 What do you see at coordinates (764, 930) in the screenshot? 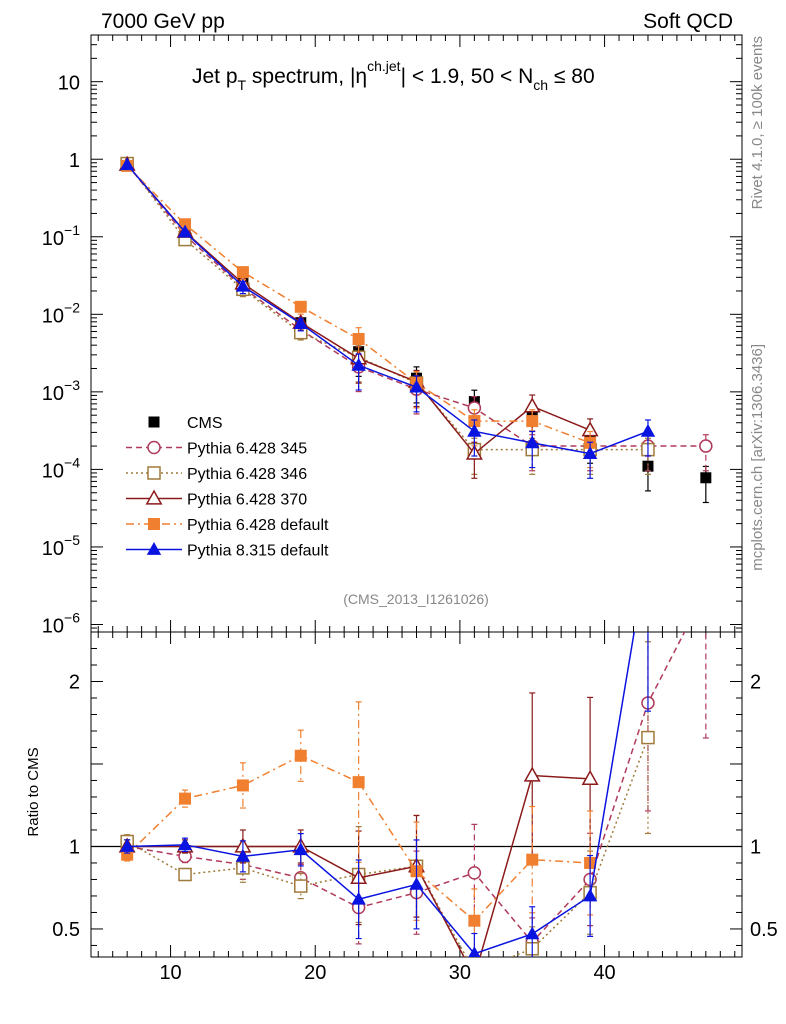
I see `ratio-y-tick-label-right: 0.5` at bounding box center [764, 930].